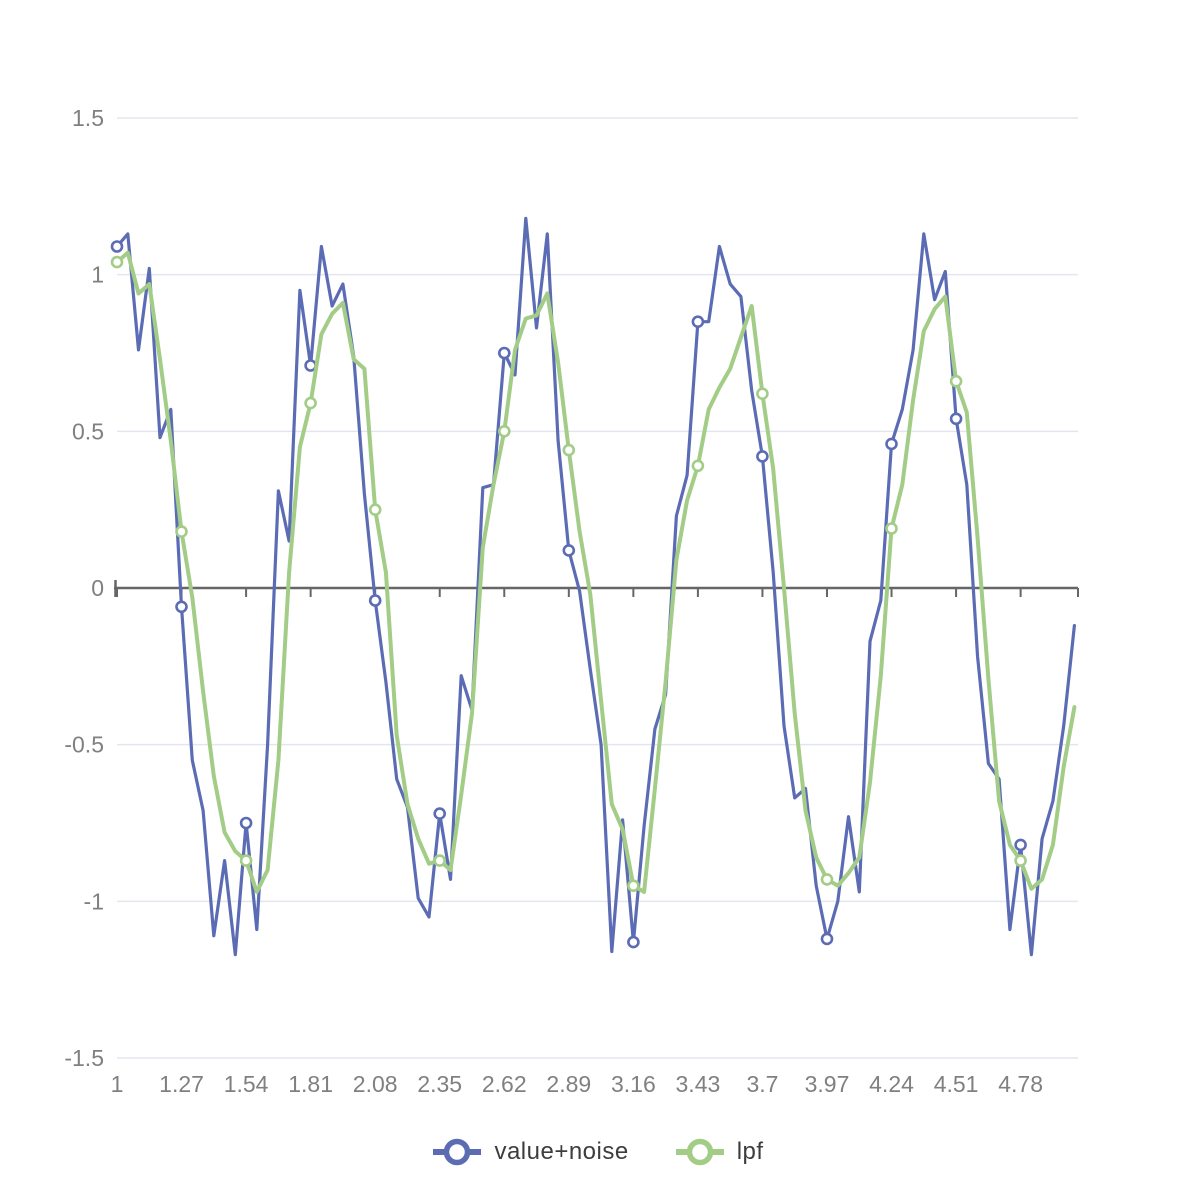  I want to click on legend-label-lpf: lpf, so click(750, 1151).